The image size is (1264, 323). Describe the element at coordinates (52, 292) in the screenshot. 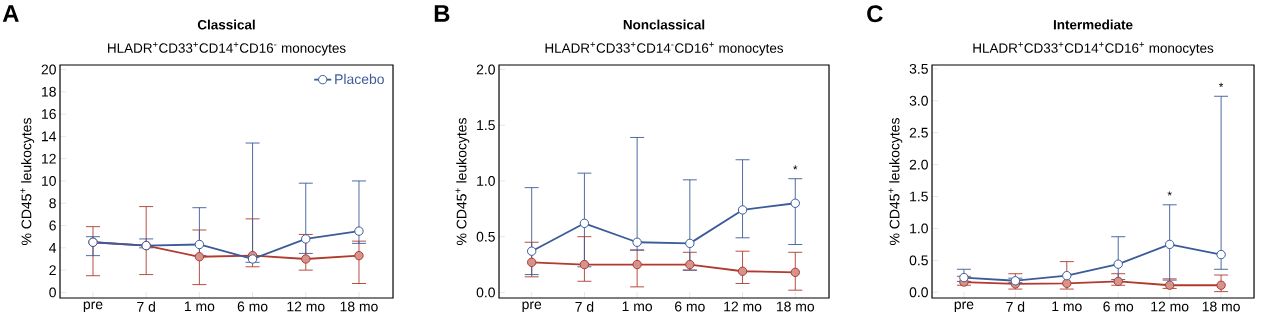

I see `y-tick-label: 0` at that location.